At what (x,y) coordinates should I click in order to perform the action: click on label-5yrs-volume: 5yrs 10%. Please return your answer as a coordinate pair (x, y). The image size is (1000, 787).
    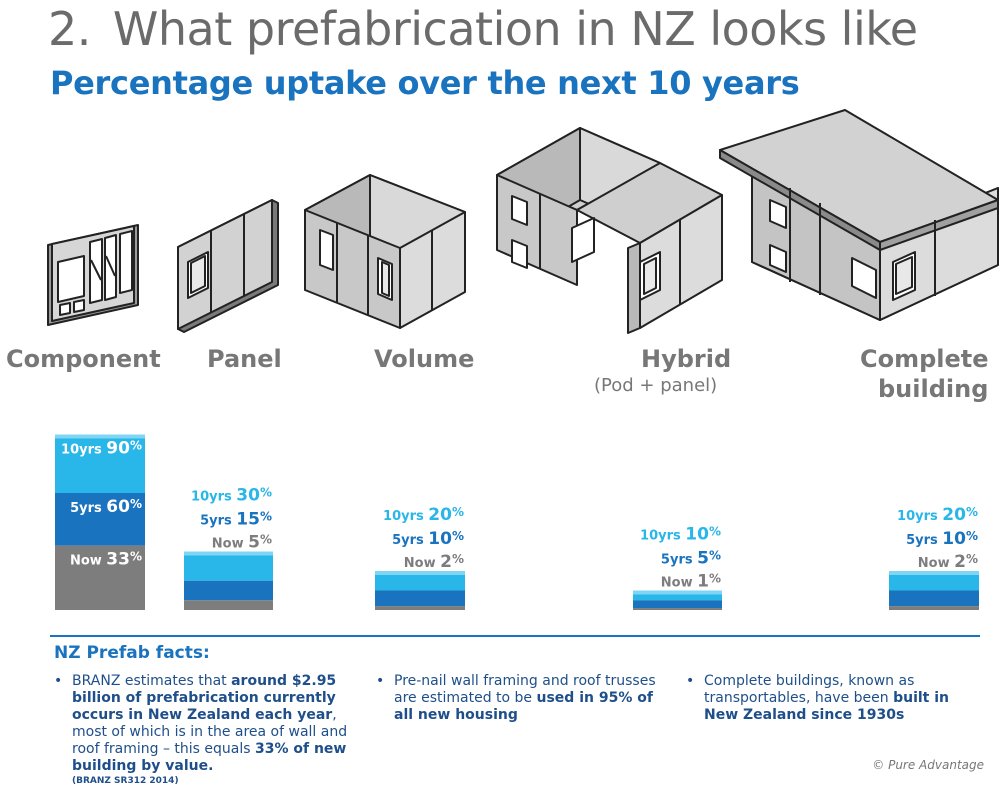
    Looking at the image, I should click on (428, 539).